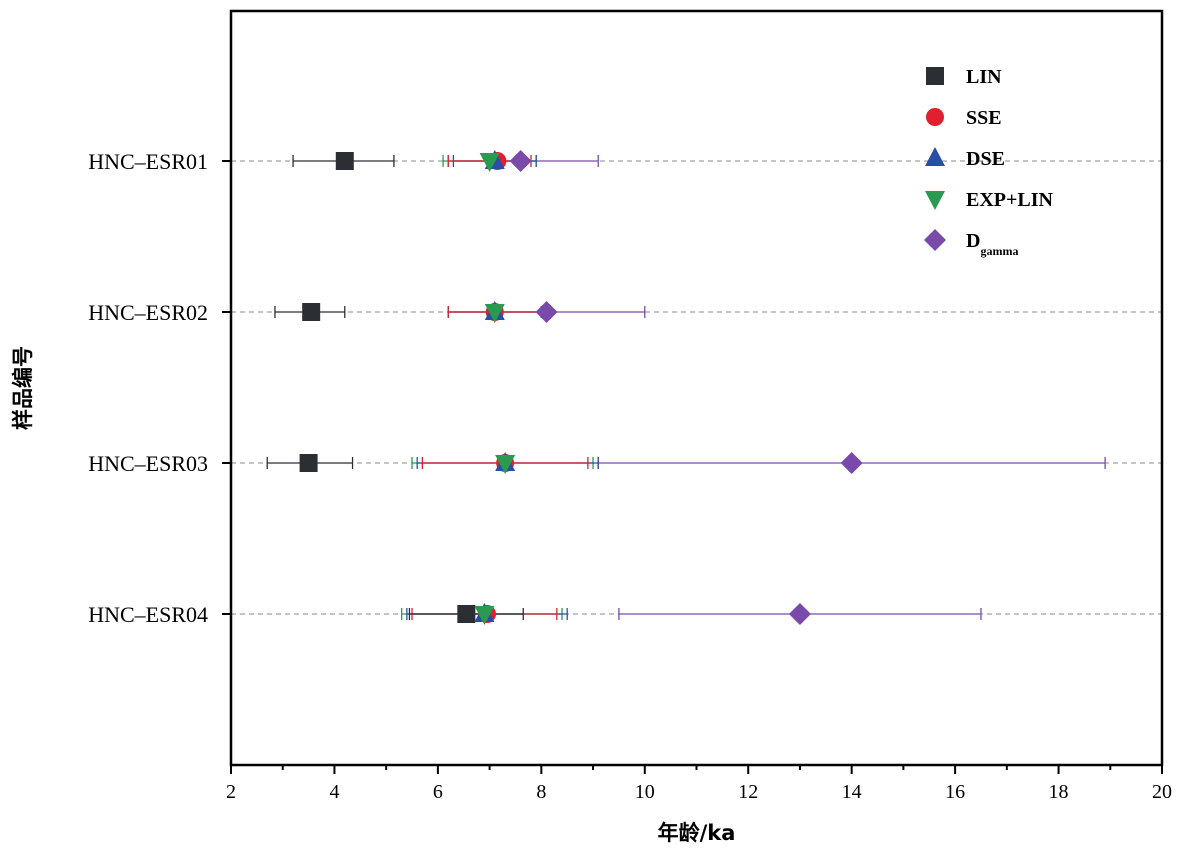 The width and height of the screenshot is (1181, 853). Describe the element at coordinates (935, 200) in the screenshot. I see `legend-marker-triangle-down` at that location.